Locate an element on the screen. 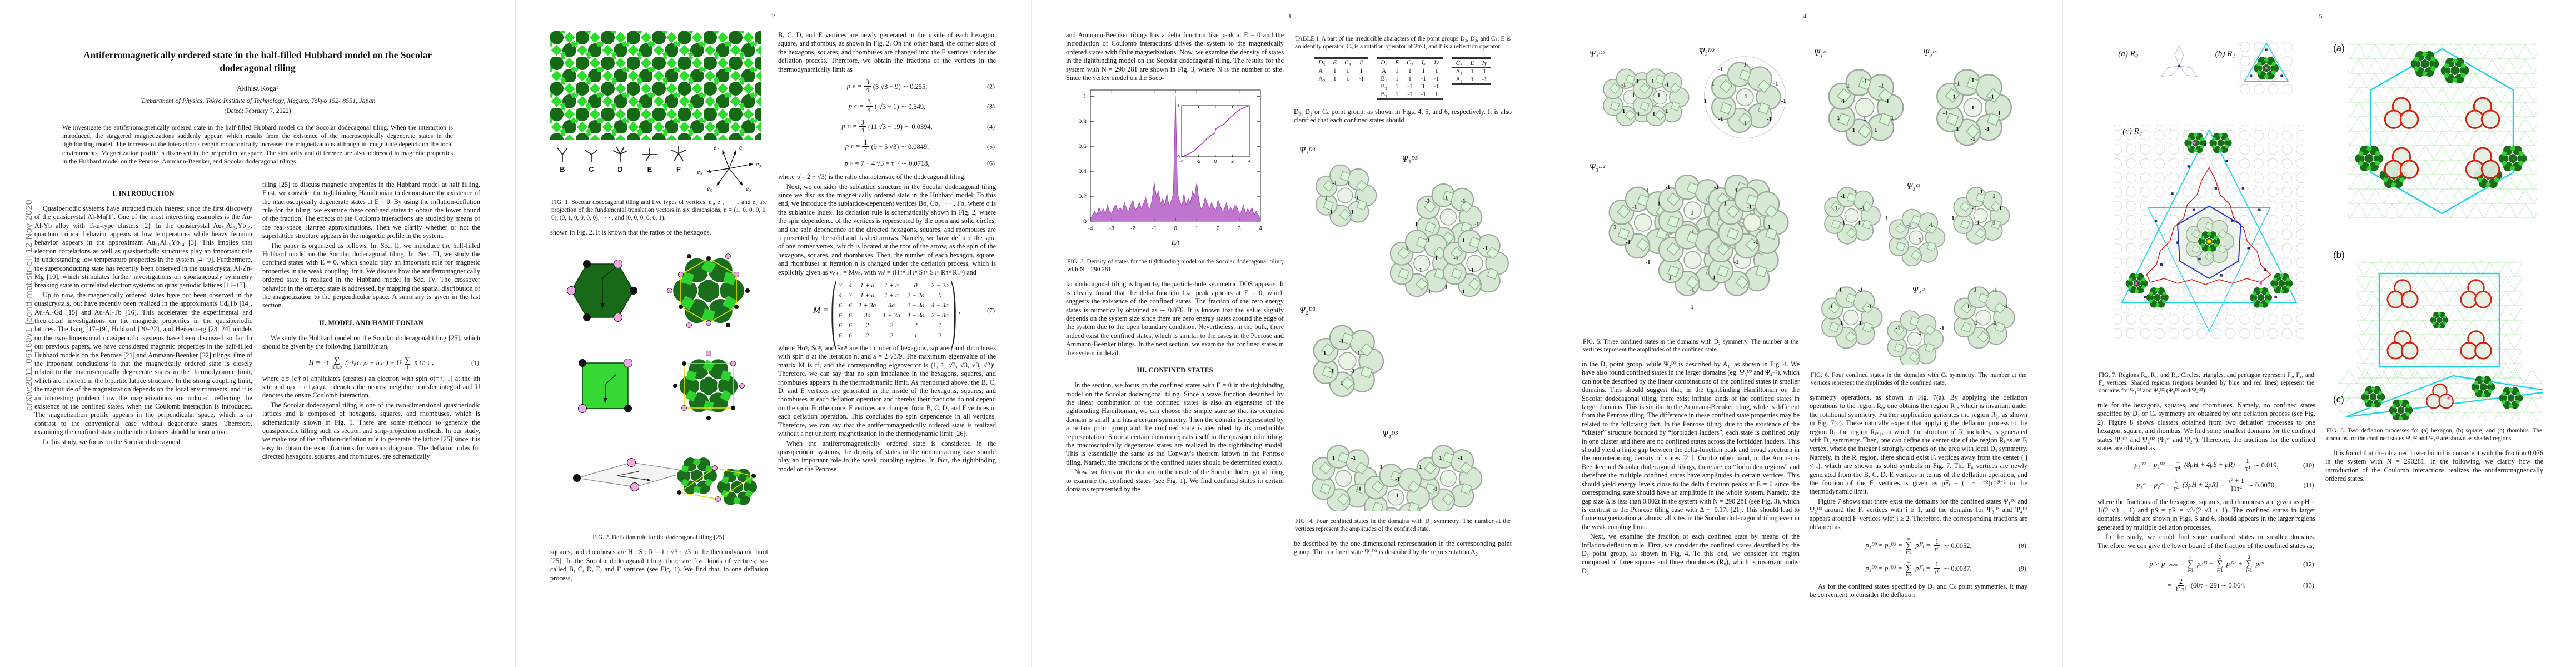  equation-13: = 2 11τ⁵ (60τ + 29) ∼ 0.064. (13) is located at coordinates (2241, 585).